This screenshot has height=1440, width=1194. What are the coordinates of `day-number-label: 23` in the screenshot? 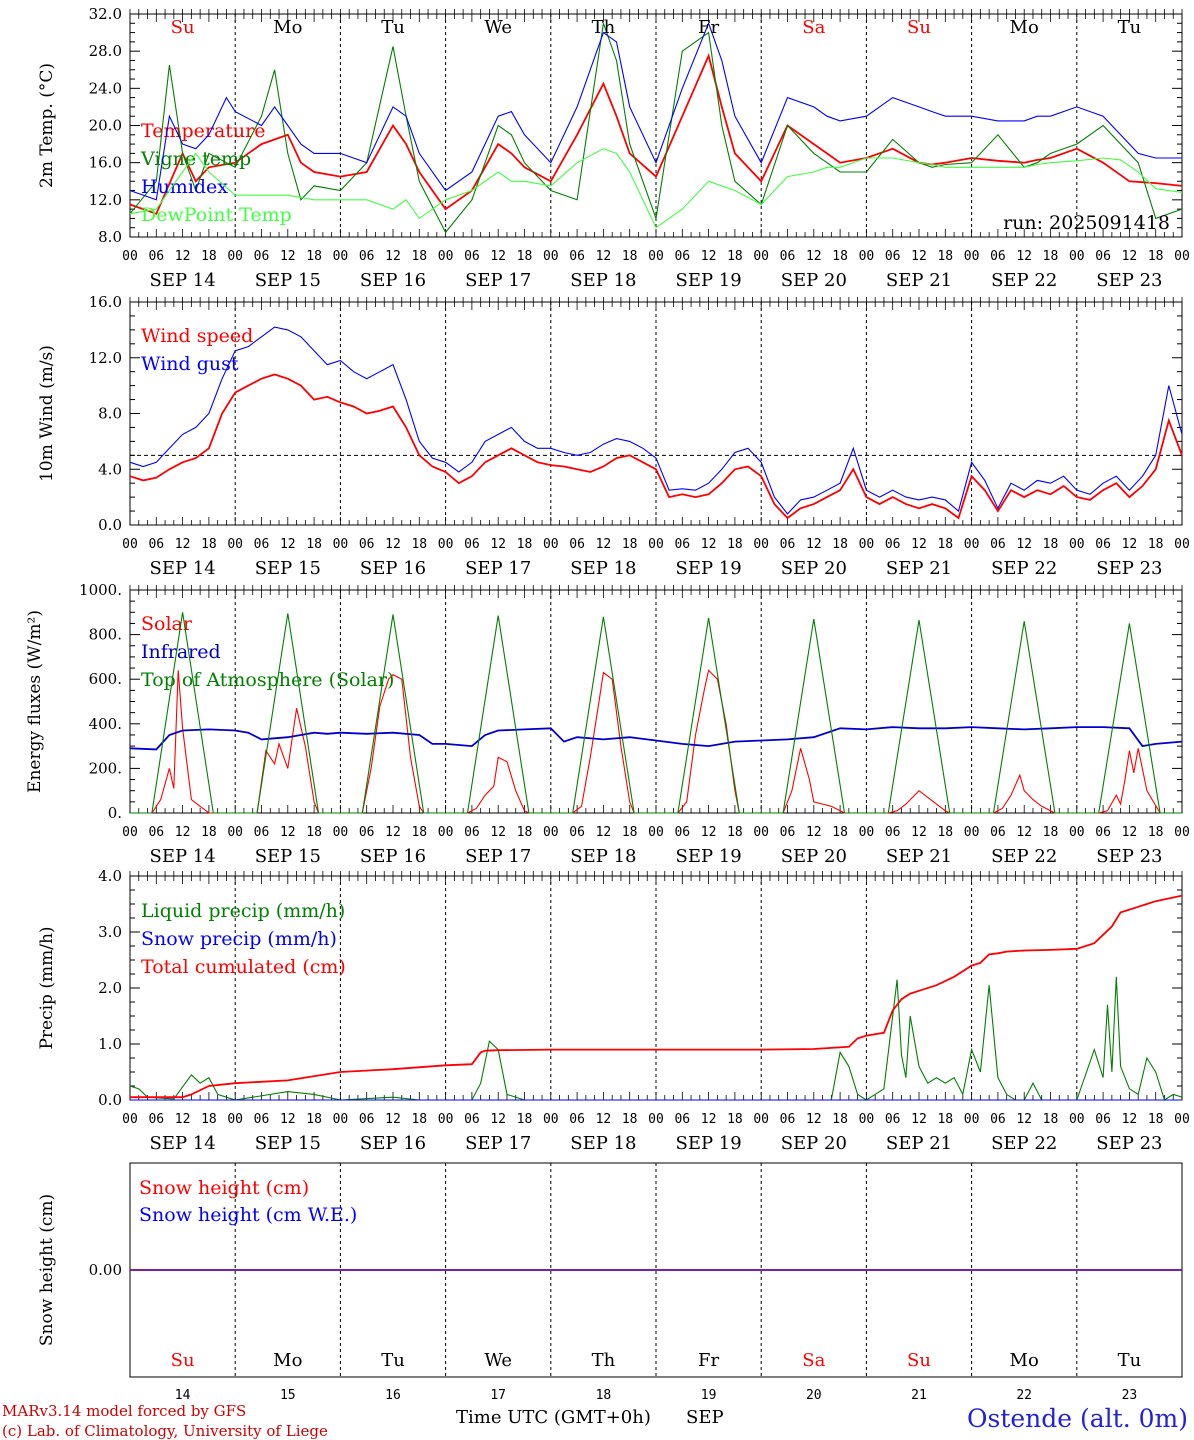 It's located at (1130, 1395).